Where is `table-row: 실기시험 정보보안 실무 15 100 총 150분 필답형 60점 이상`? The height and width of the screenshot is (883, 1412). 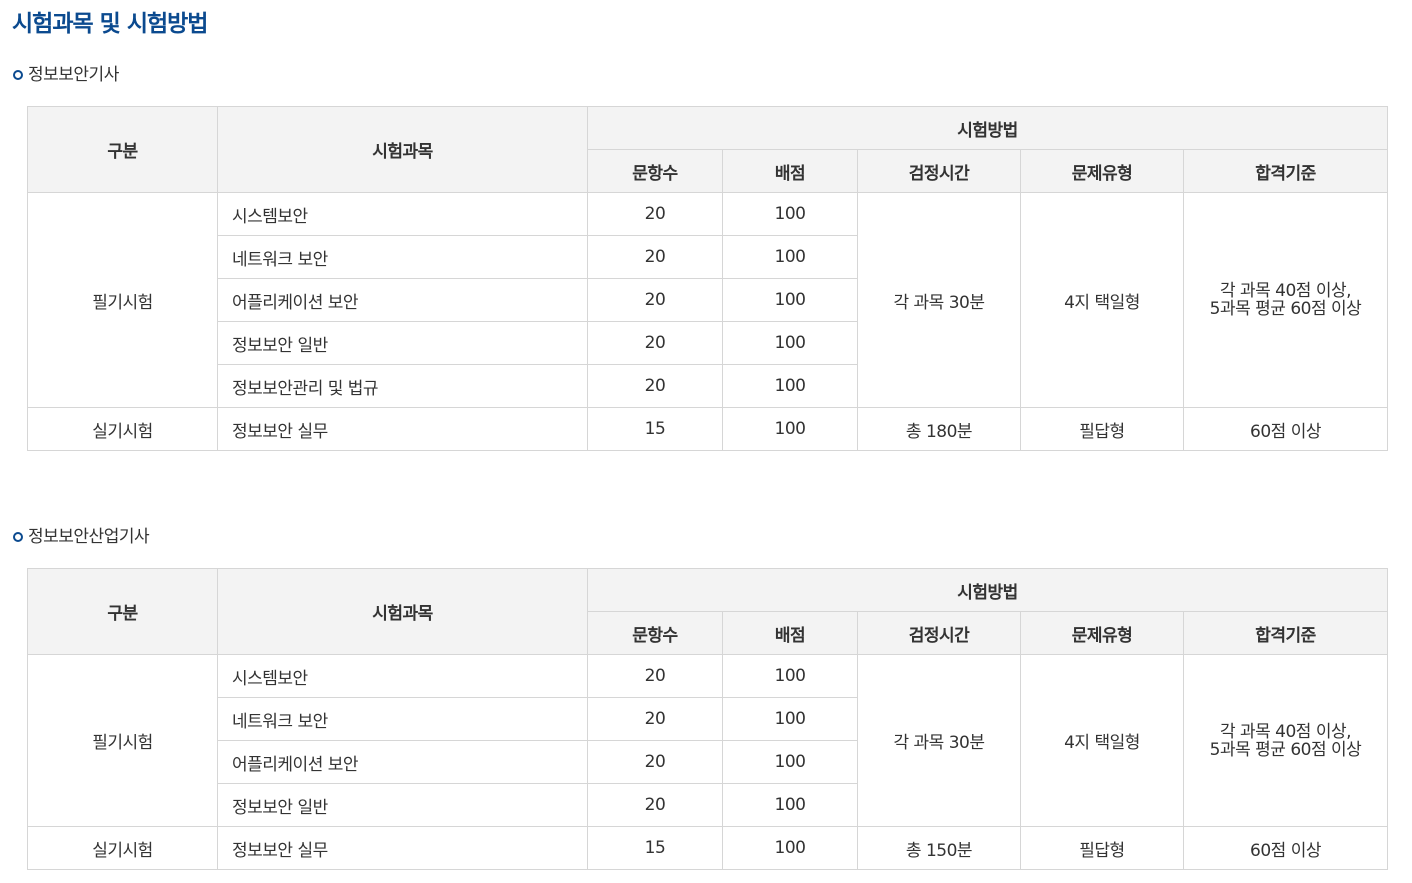 table-row: 실기시험 정보보안 실무 15 100 총 150분 필답형 60점 이상 is located at coordinates (707, 848).